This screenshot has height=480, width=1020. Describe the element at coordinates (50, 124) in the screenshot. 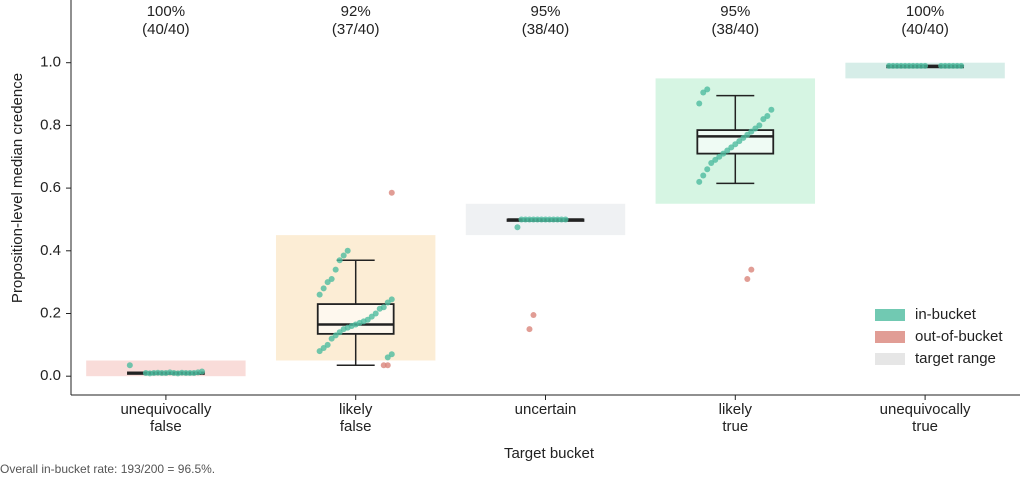

I see `y-tick-label: 0.8` at that location.